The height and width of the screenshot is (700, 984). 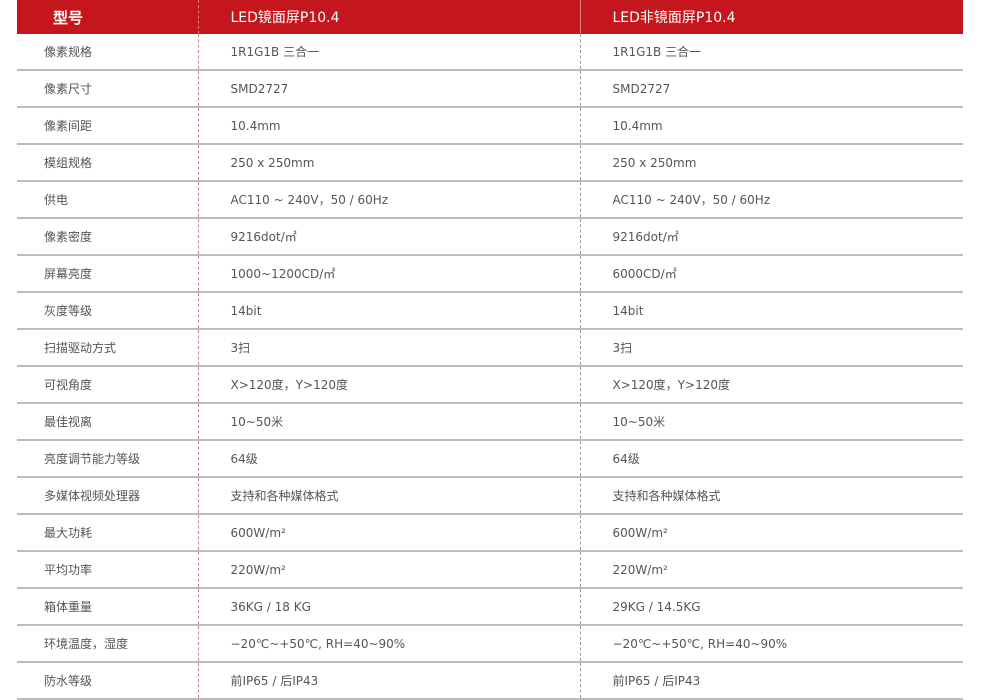 I want to click on mirror-value: AC110 ~ 240V，50 / 60Hz, so click(x=388, y=200).